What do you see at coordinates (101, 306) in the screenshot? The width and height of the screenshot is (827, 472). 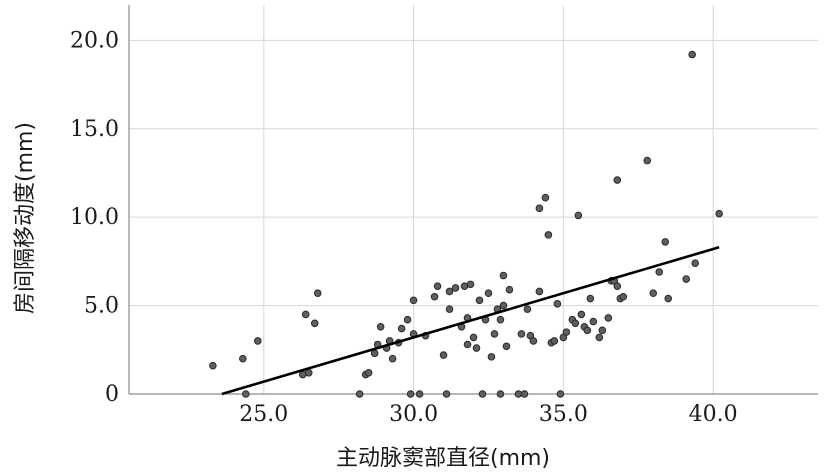 I see `y-tick-label: 5.0` at bounding box center [101, 306].